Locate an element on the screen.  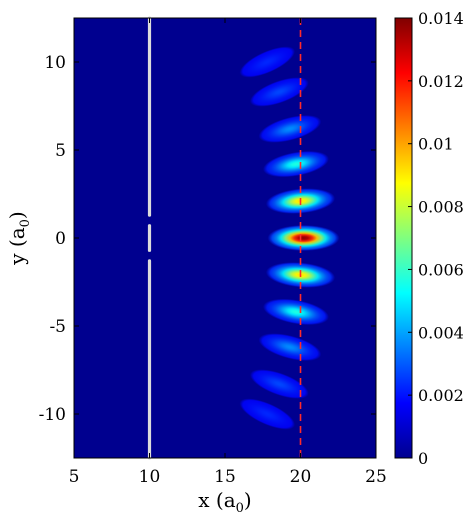
y-tick-label: 5 is located at coordinates (60, 151).